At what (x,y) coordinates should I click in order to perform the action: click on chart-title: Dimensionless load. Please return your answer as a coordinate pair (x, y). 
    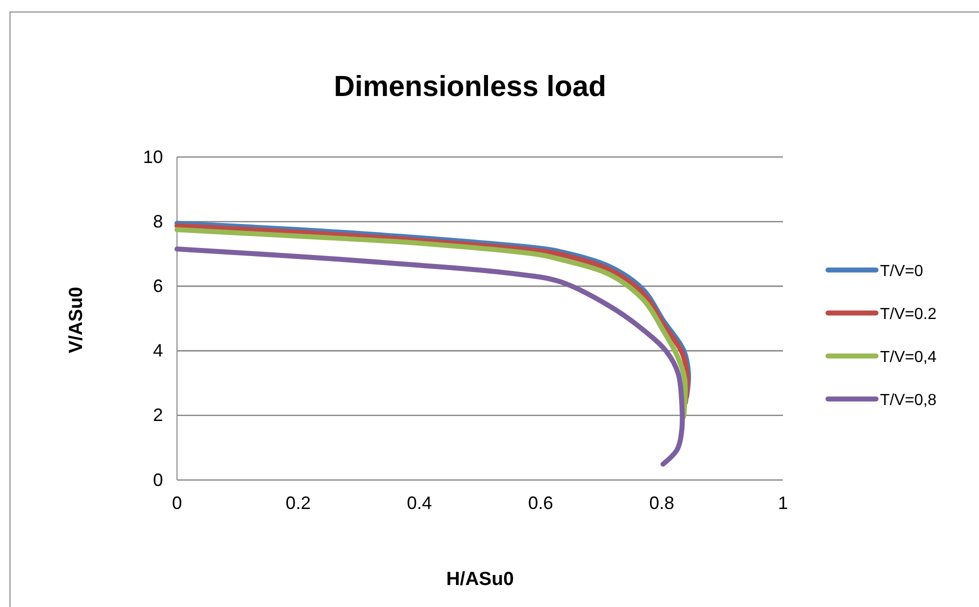
    Looking at the image, I should click on (470, 87).